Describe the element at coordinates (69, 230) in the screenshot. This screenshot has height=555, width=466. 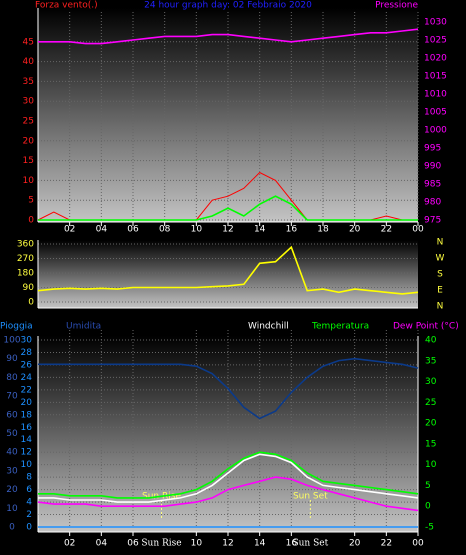
I see `x-tick-label: 02` at that location.